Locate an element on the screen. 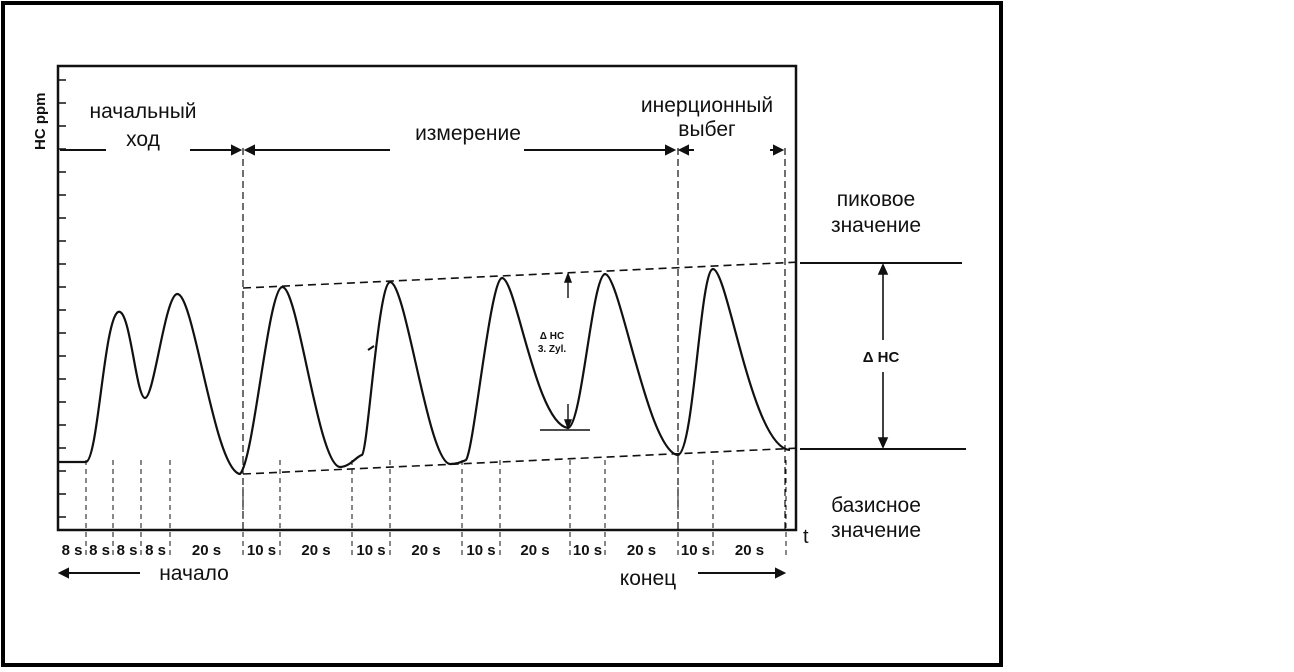 This screenshot has height=672, width=1294. warmup-label-line1: начальный is located at coordinates (142, 111).